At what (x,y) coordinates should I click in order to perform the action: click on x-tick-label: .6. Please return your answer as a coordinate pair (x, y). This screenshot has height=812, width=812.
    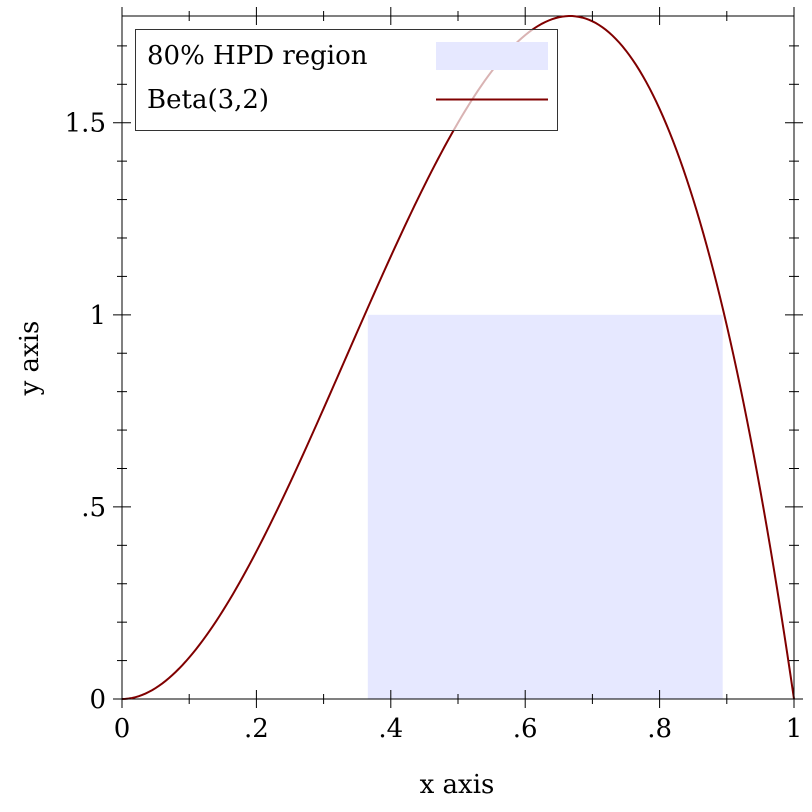
    Looking at the image, I should click on (525, 729).